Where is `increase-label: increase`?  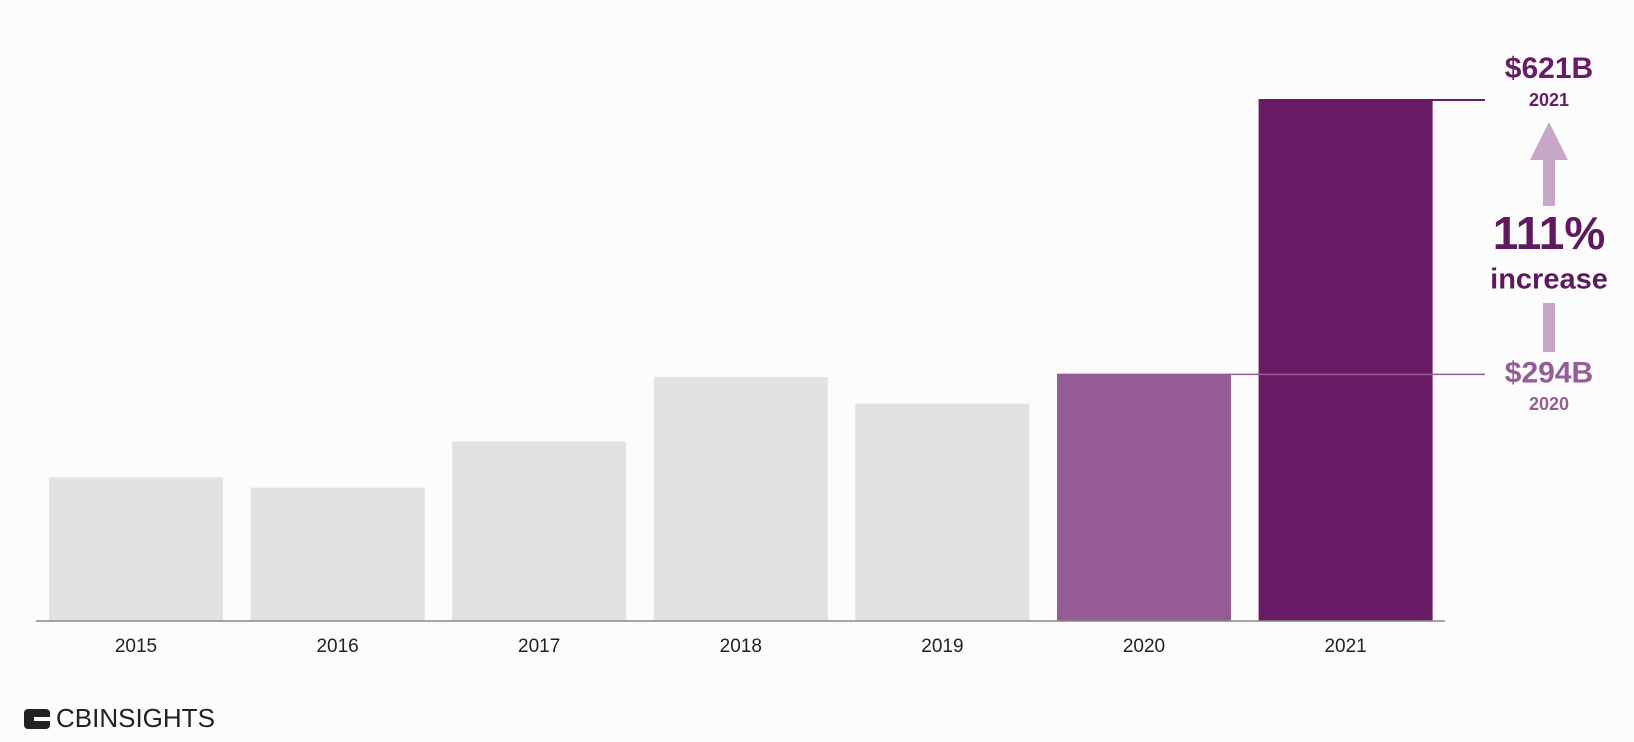
increase-label: increase is located at coordinates (1549, 280).